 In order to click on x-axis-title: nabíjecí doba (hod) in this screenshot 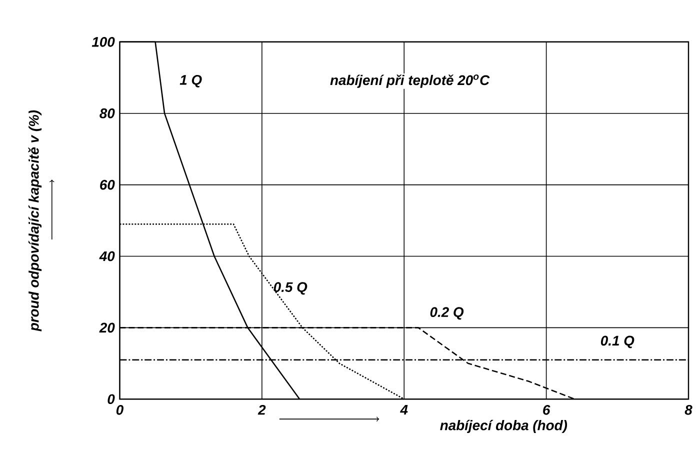, I will do `click(504, 427)`.